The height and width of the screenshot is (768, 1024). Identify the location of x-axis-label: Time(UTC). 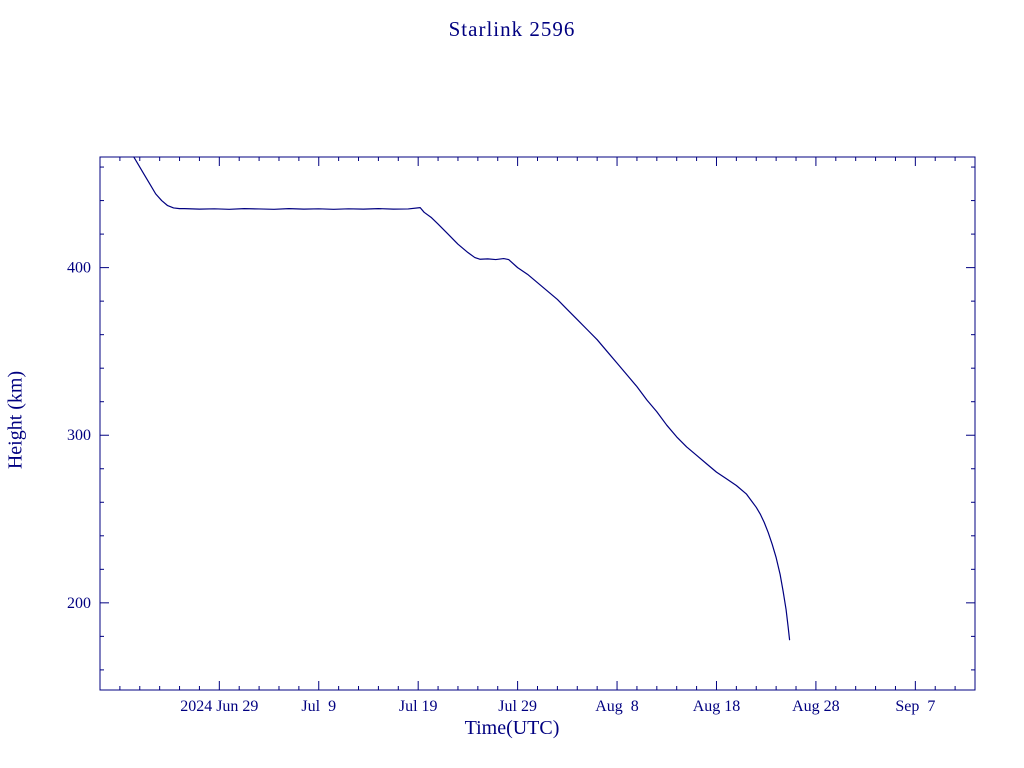
(512, 728).